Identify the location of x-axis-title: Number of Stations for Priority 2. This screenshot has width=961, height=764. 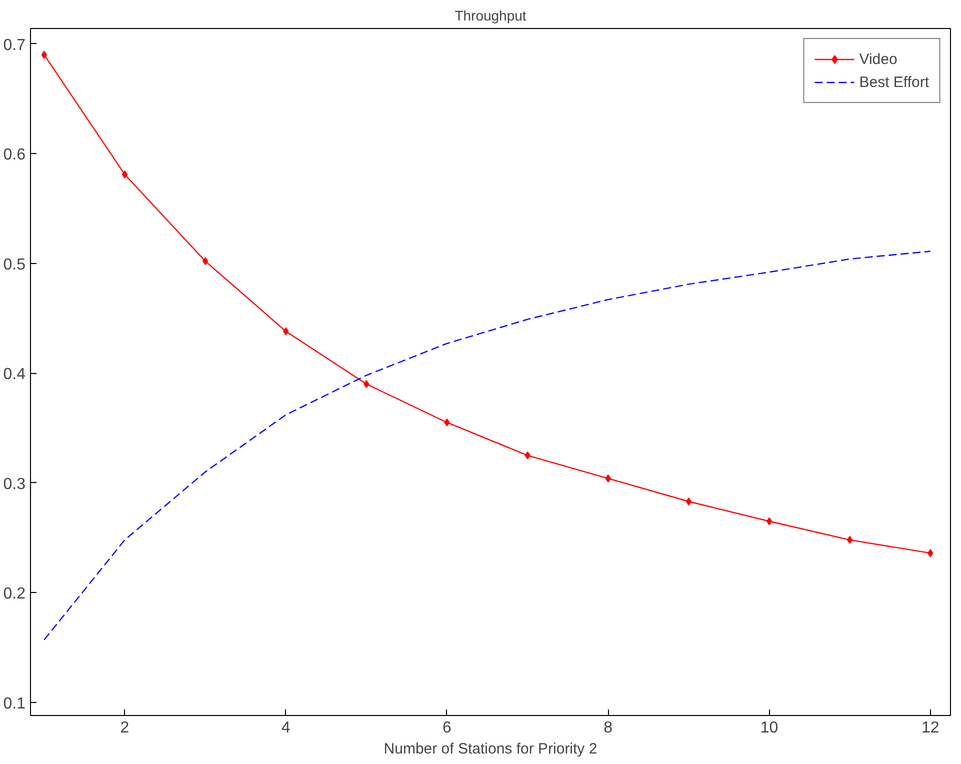
(491, 749).